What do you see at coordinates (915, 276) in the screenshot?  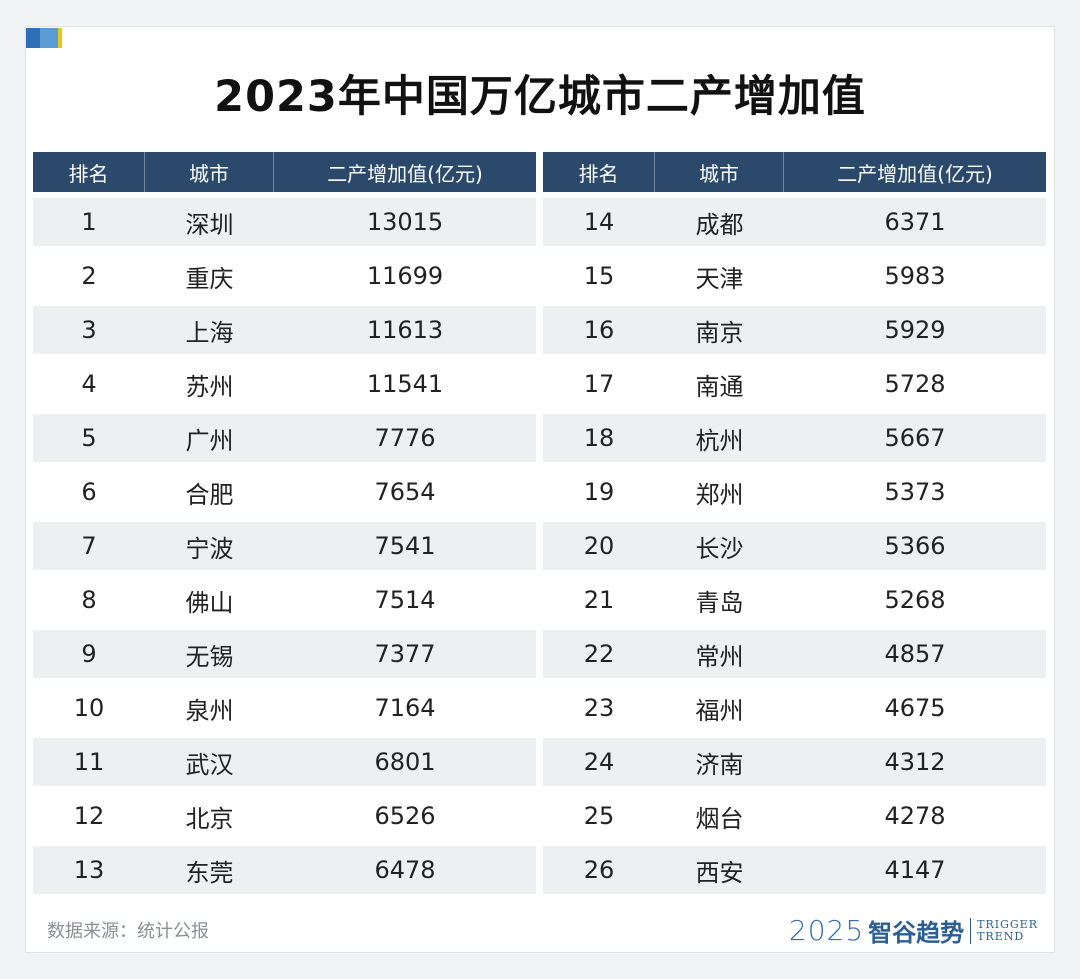 I see `cell-value: 5983` at bounding box center [915, 276].